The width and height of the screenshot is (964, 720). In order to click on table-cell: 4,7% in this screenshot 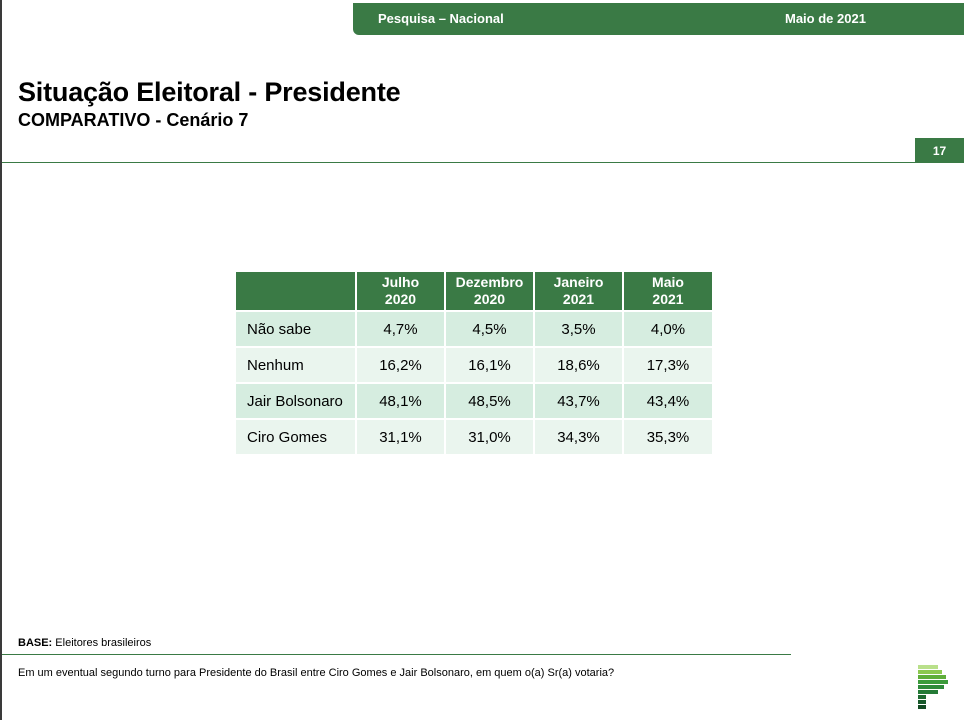, I will do `click(401, 328)`.